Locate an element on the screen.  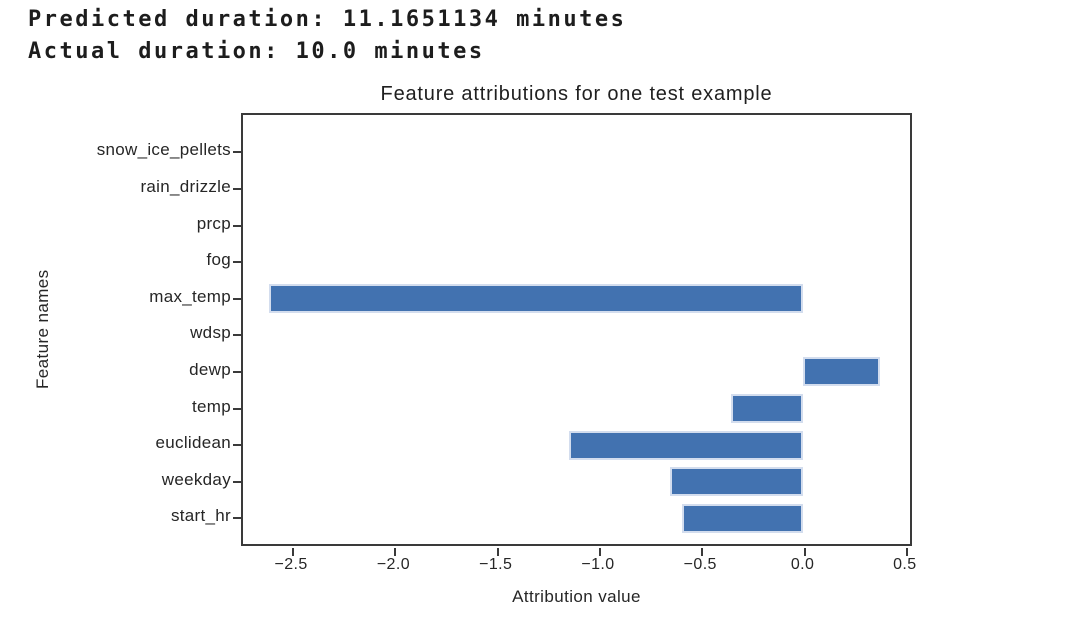
y-category-label-euclidean: euclidean is located at coordinates (193, 443).